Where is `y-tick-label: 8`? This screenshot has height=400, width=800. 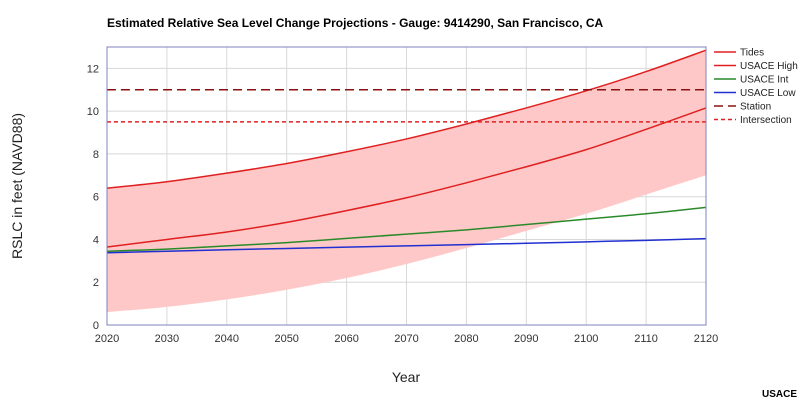
y-tick-label: 8 is located at coordinates (96, 155).